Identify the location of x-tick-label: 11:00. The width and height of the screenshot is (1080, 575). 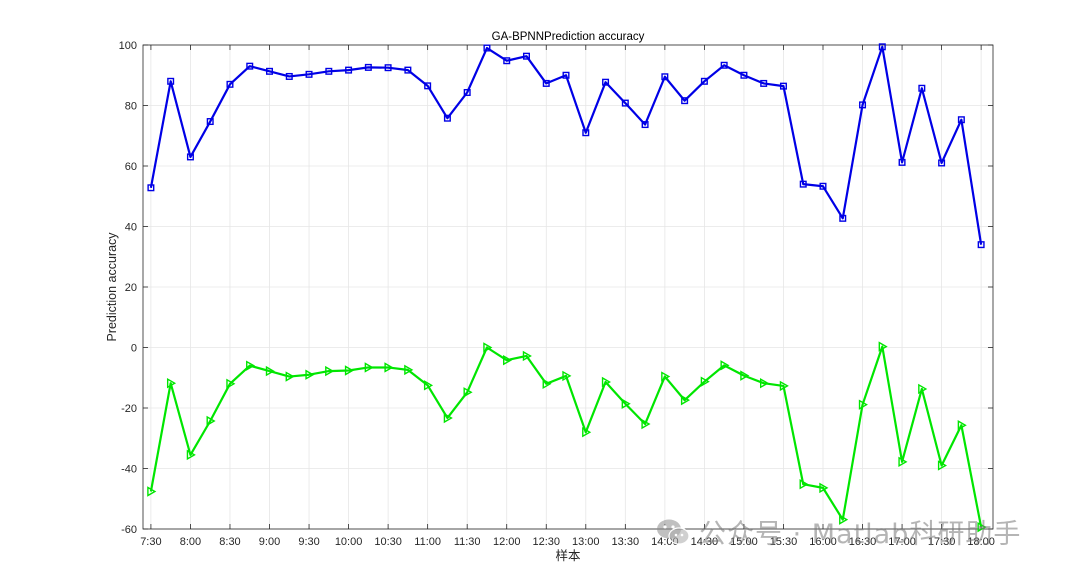
(427, 542).